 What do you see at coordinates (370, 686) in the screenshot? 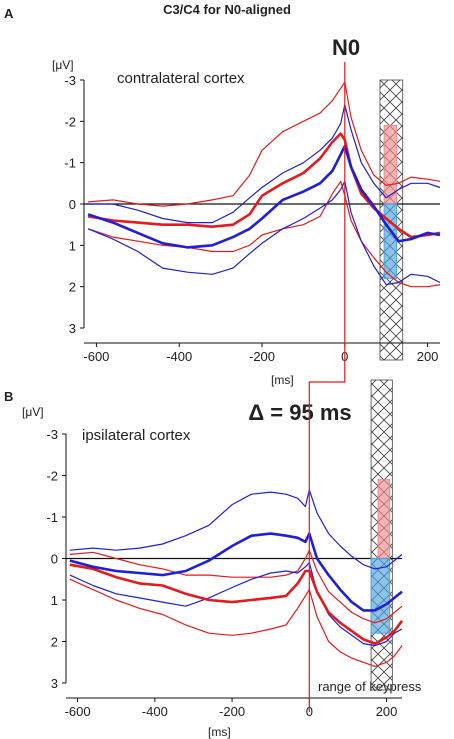
I see `keypress-label: range of keypress` at bounding box center [370, 686].